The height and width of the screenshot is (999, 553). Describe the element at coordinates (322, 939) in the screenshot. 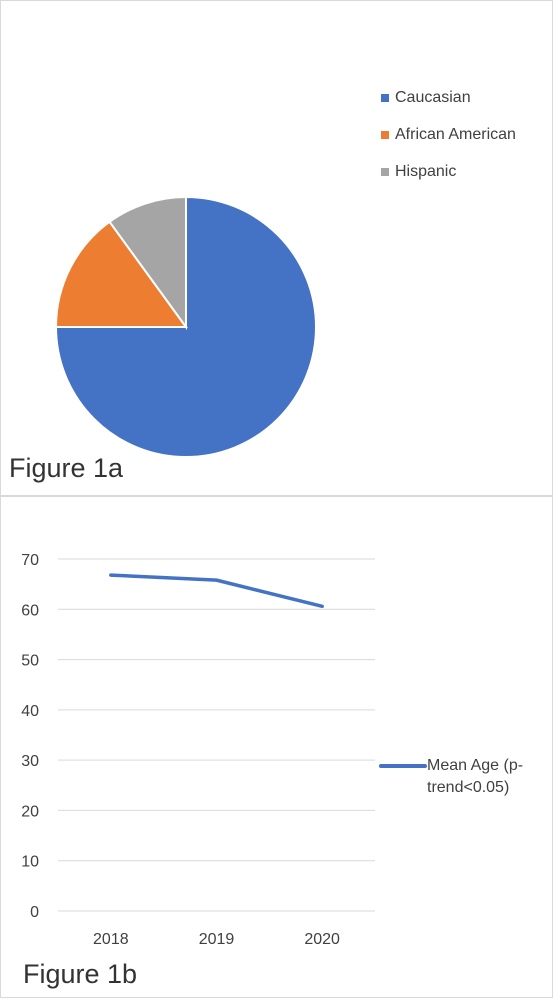

I see `x-tick-label: 2020` at that location.